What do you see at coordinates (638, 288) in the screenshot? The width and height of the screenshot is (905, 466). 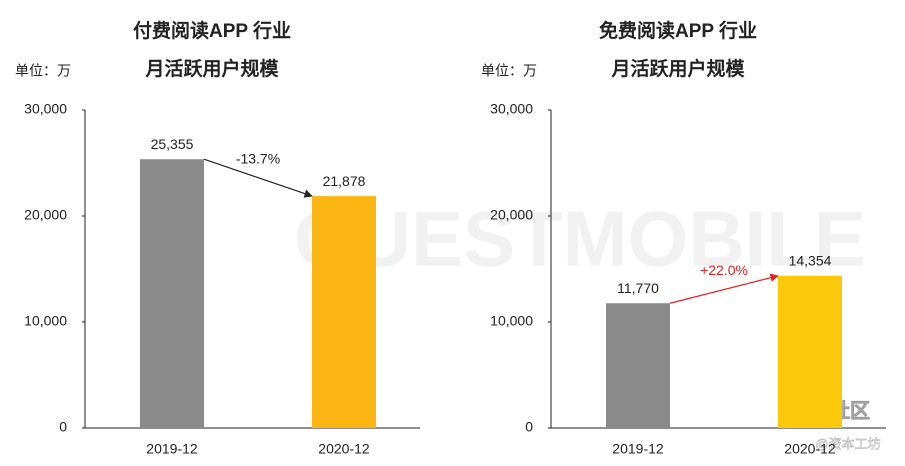 I see `value-label: 11,770` at bounding box center [638, 288].